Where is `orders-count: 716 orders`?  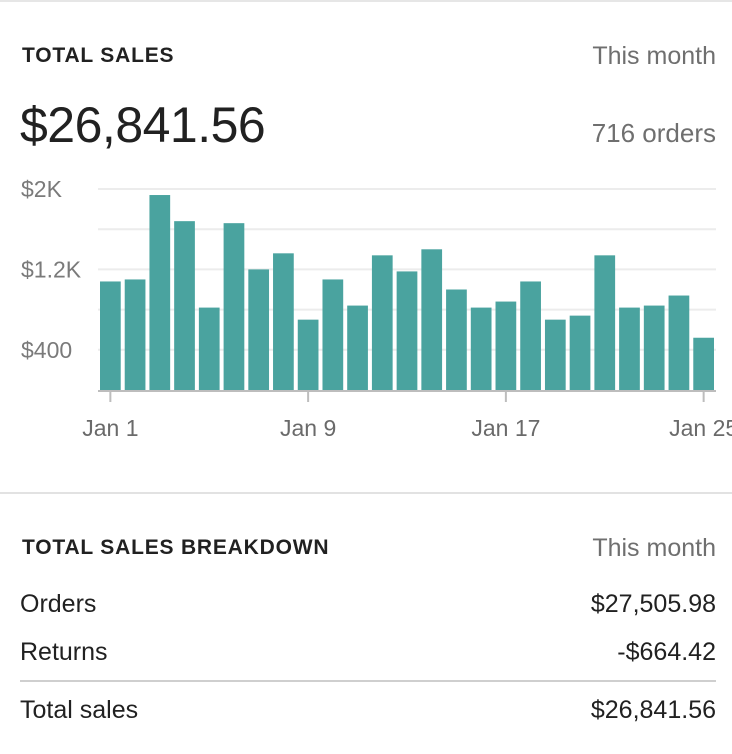
orders-count: 716 orders is located at coordinates (653, 133).